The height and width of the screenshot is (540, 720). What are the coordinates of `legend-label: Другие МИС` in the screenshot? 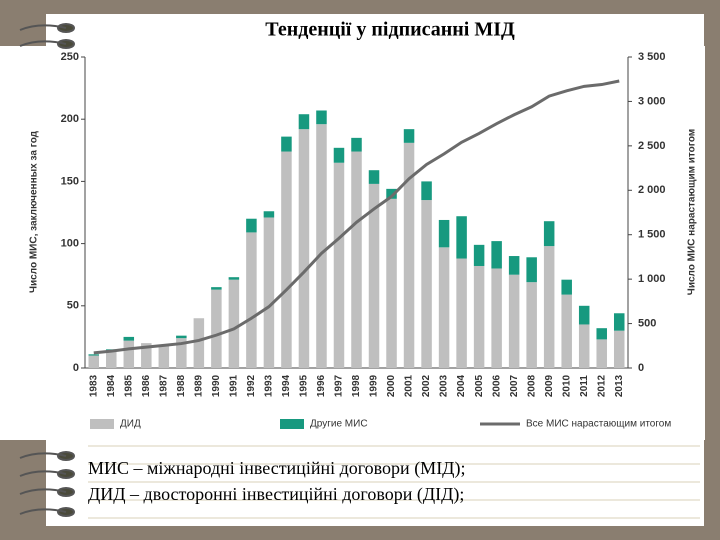 It's located at (339, 424).